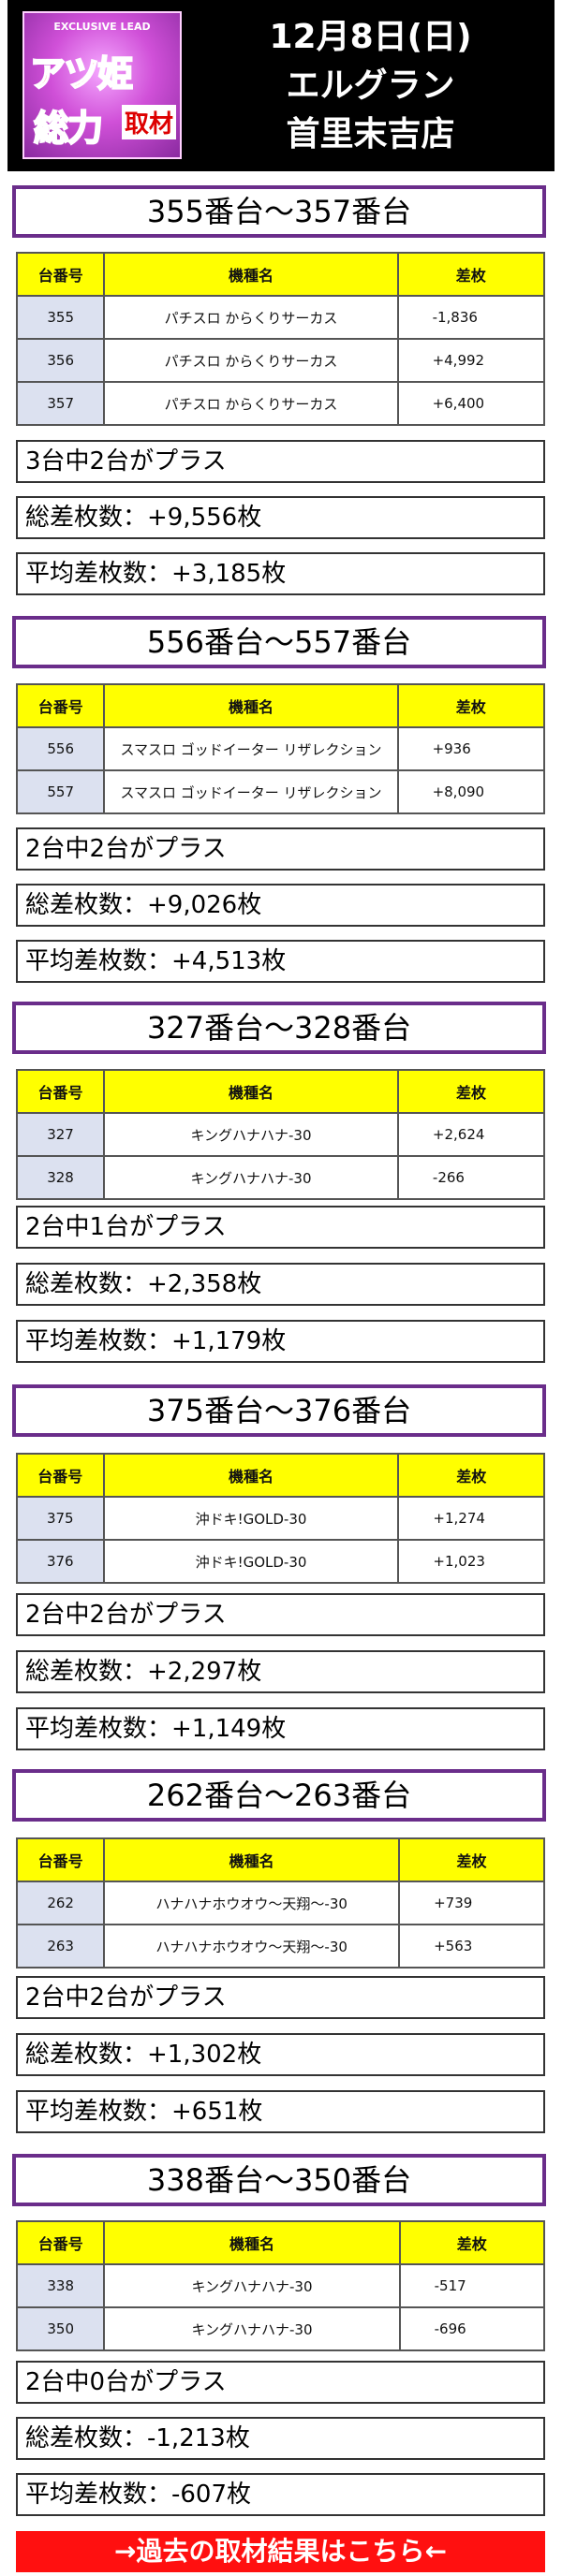  Describe the element at coordinates (280, 1341) in the screenshot. I see `average-diff: 平均差枚数：+1,179枚` at that location.